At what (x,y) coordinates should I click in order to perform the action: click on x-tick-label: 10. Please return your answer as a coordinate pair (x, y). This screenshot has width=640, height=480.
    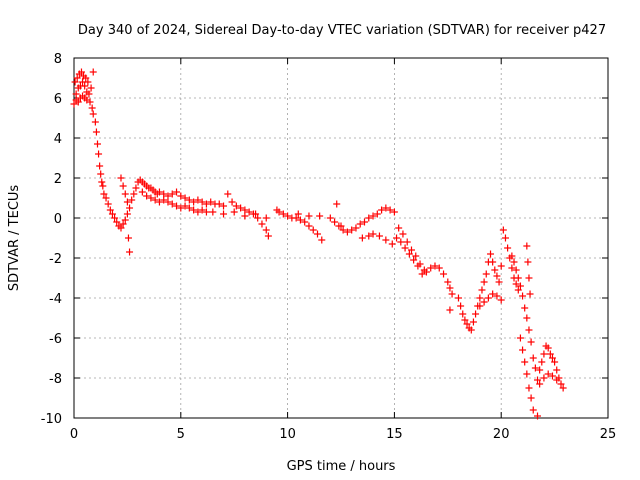
    Looking at the image, I should click on (287, 434).